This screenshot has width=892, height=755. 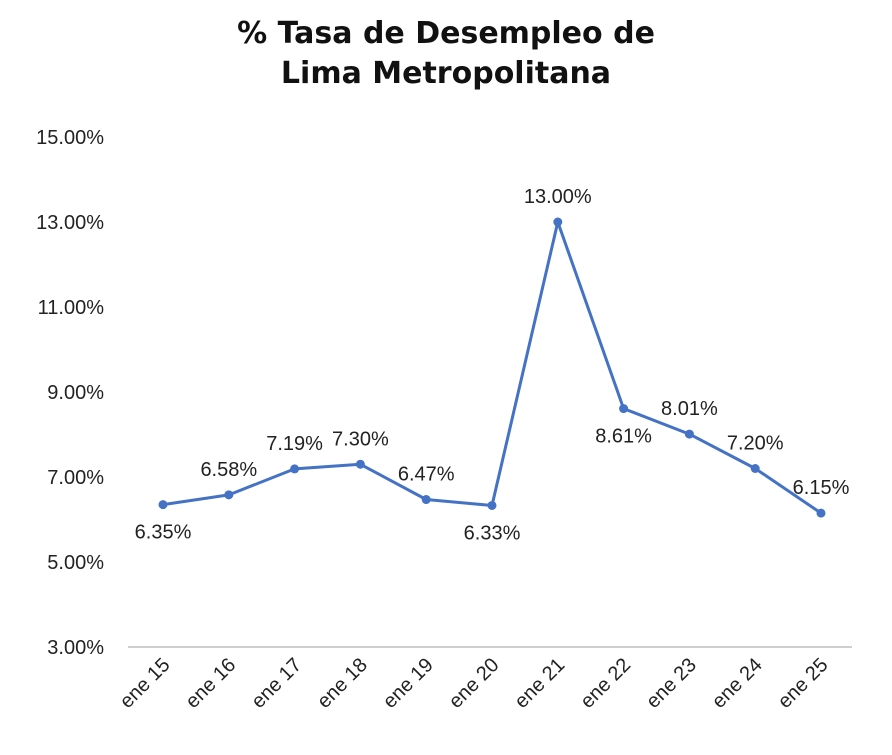 What do you see at coordinates (671, 683) in the screenshot?
I see `x-tick-label: ene 23` at bounding box center [671, 683].